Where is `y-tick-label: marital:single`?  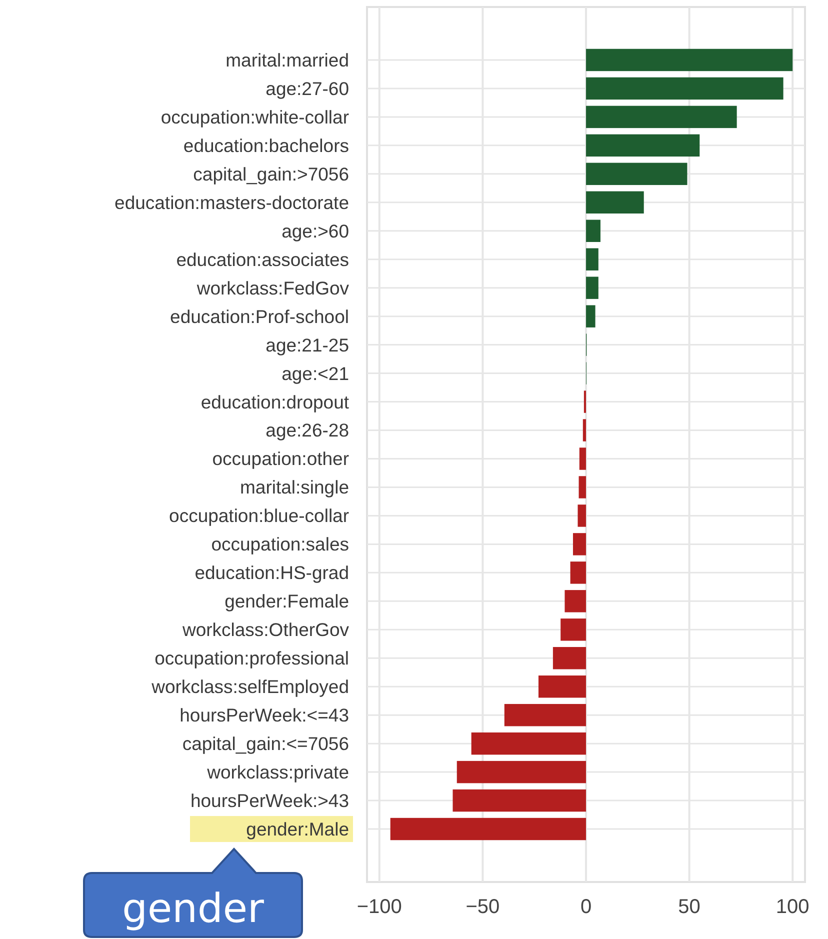 y-tick-label: marital:single is located at coordinates (294, 487).